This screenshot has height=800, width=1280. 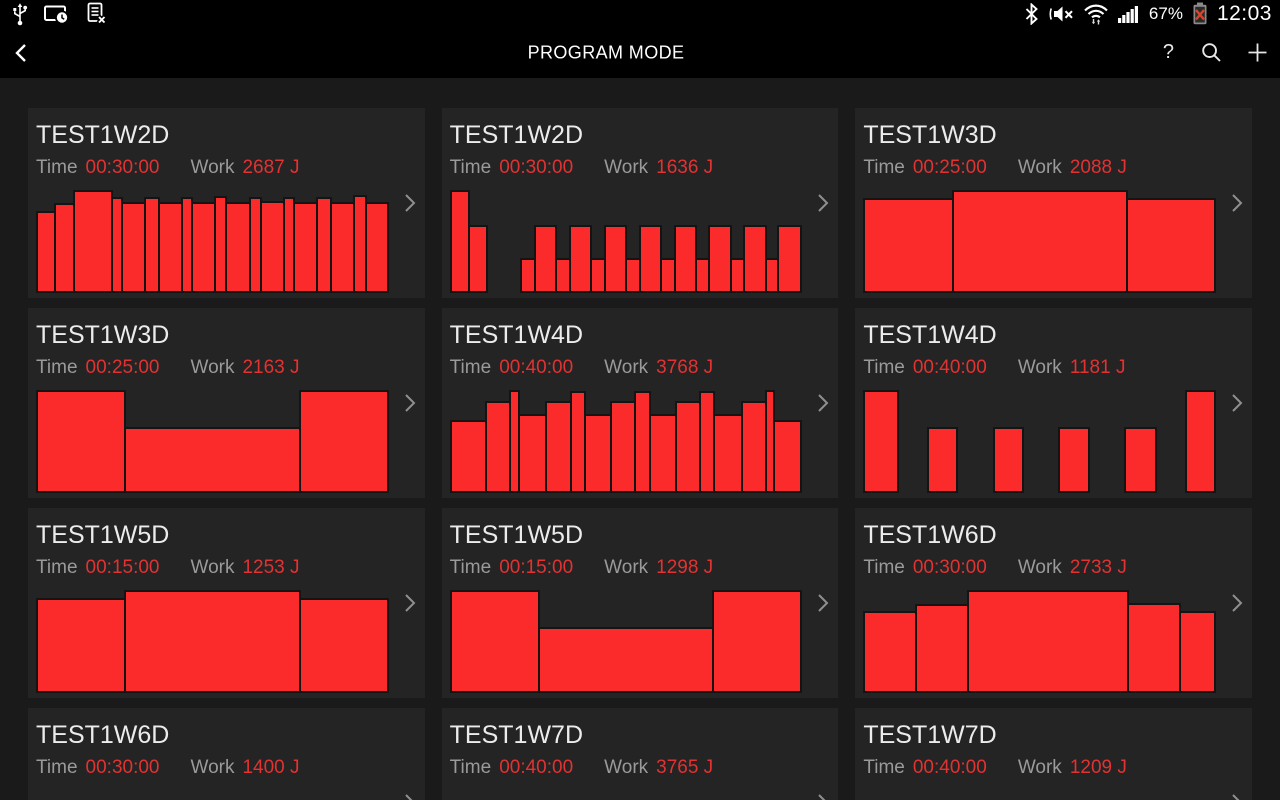 I want to click on program-info: Time 00:25:00 Work 2163 J, so click(x=226, y=368).